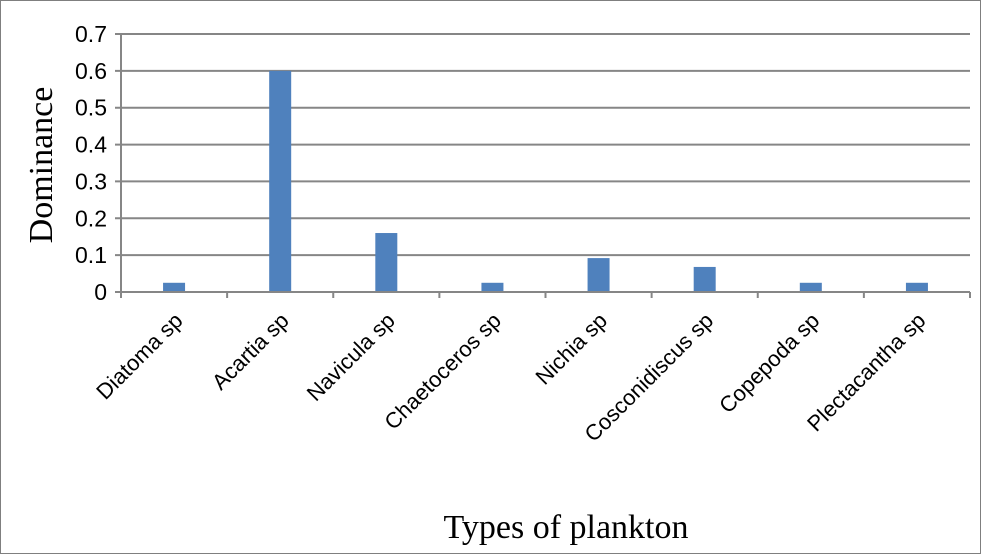  I want to click on x-tick-label: Acartia sp, so click(250, 351).